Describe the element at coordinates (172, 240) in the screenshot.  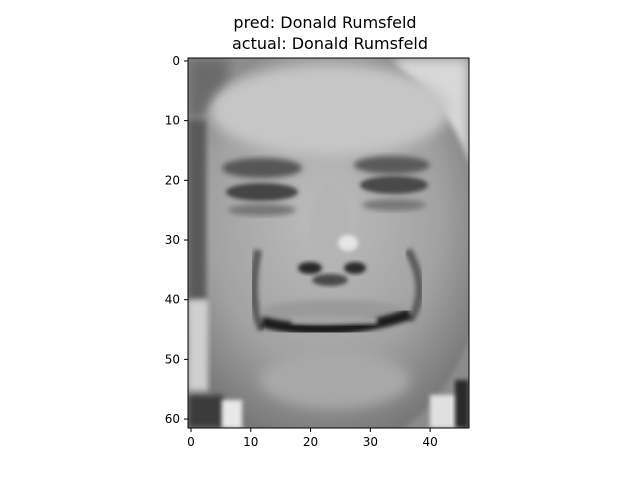
I see `y-tick-label: 30` at that location.